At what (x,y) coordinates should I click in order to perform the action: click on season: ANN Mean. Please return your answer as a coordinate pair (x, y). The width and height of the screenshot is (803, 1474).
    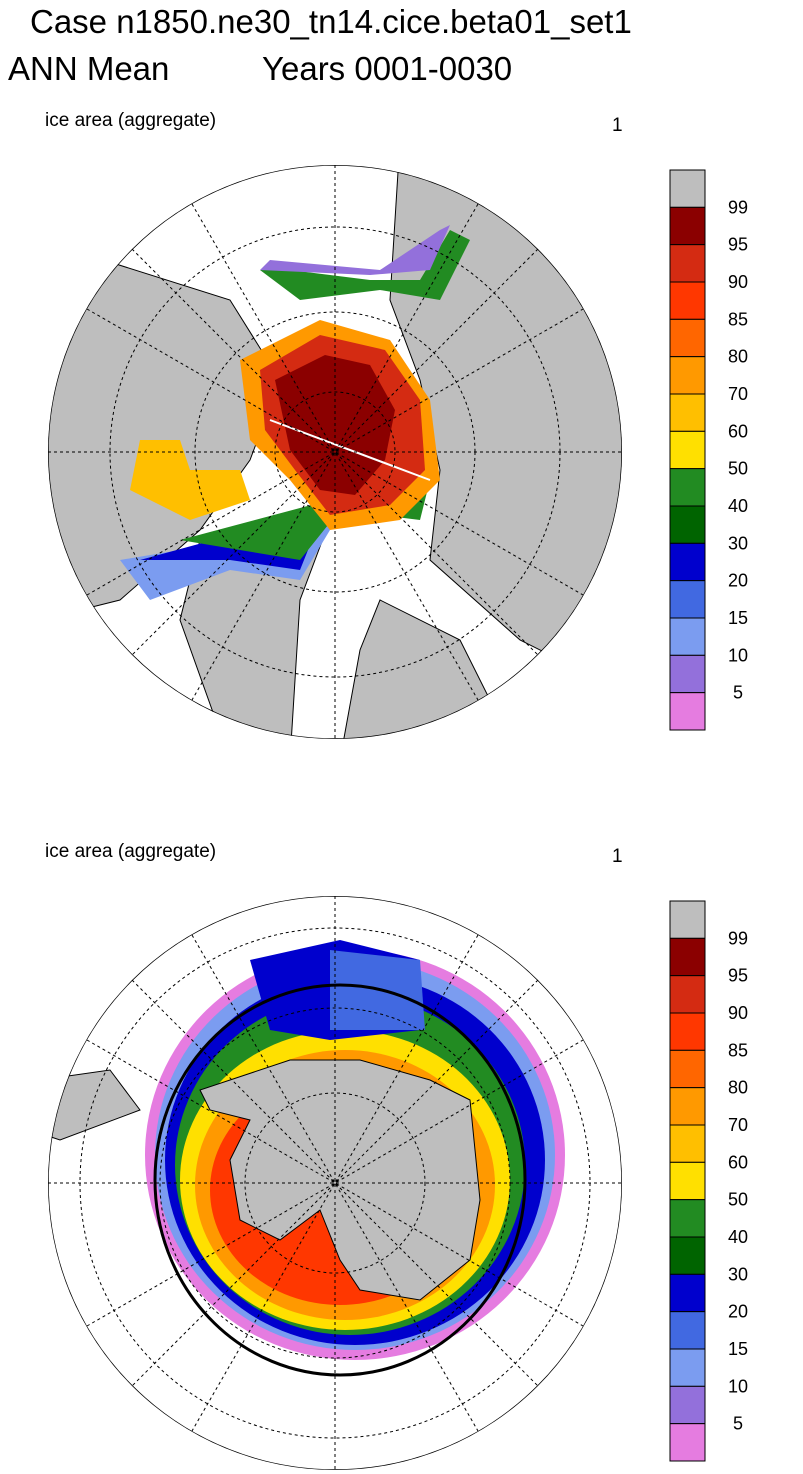
    Looking at the image, I should click on (88, 68).